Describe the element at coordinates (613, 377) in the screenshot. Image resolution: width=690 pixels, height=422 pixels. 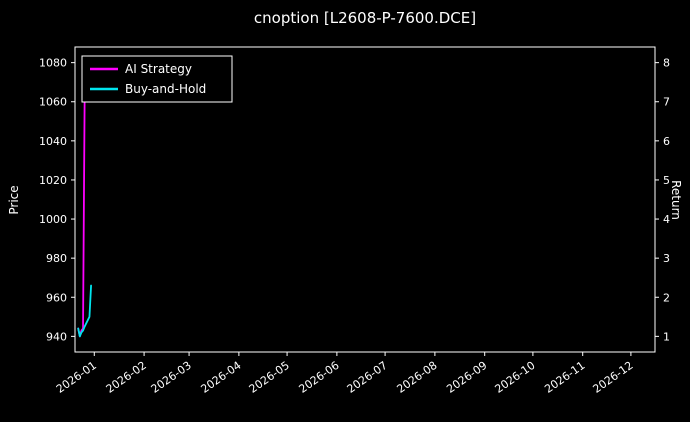
I see `x-tick-label: 2026-12` at that location.